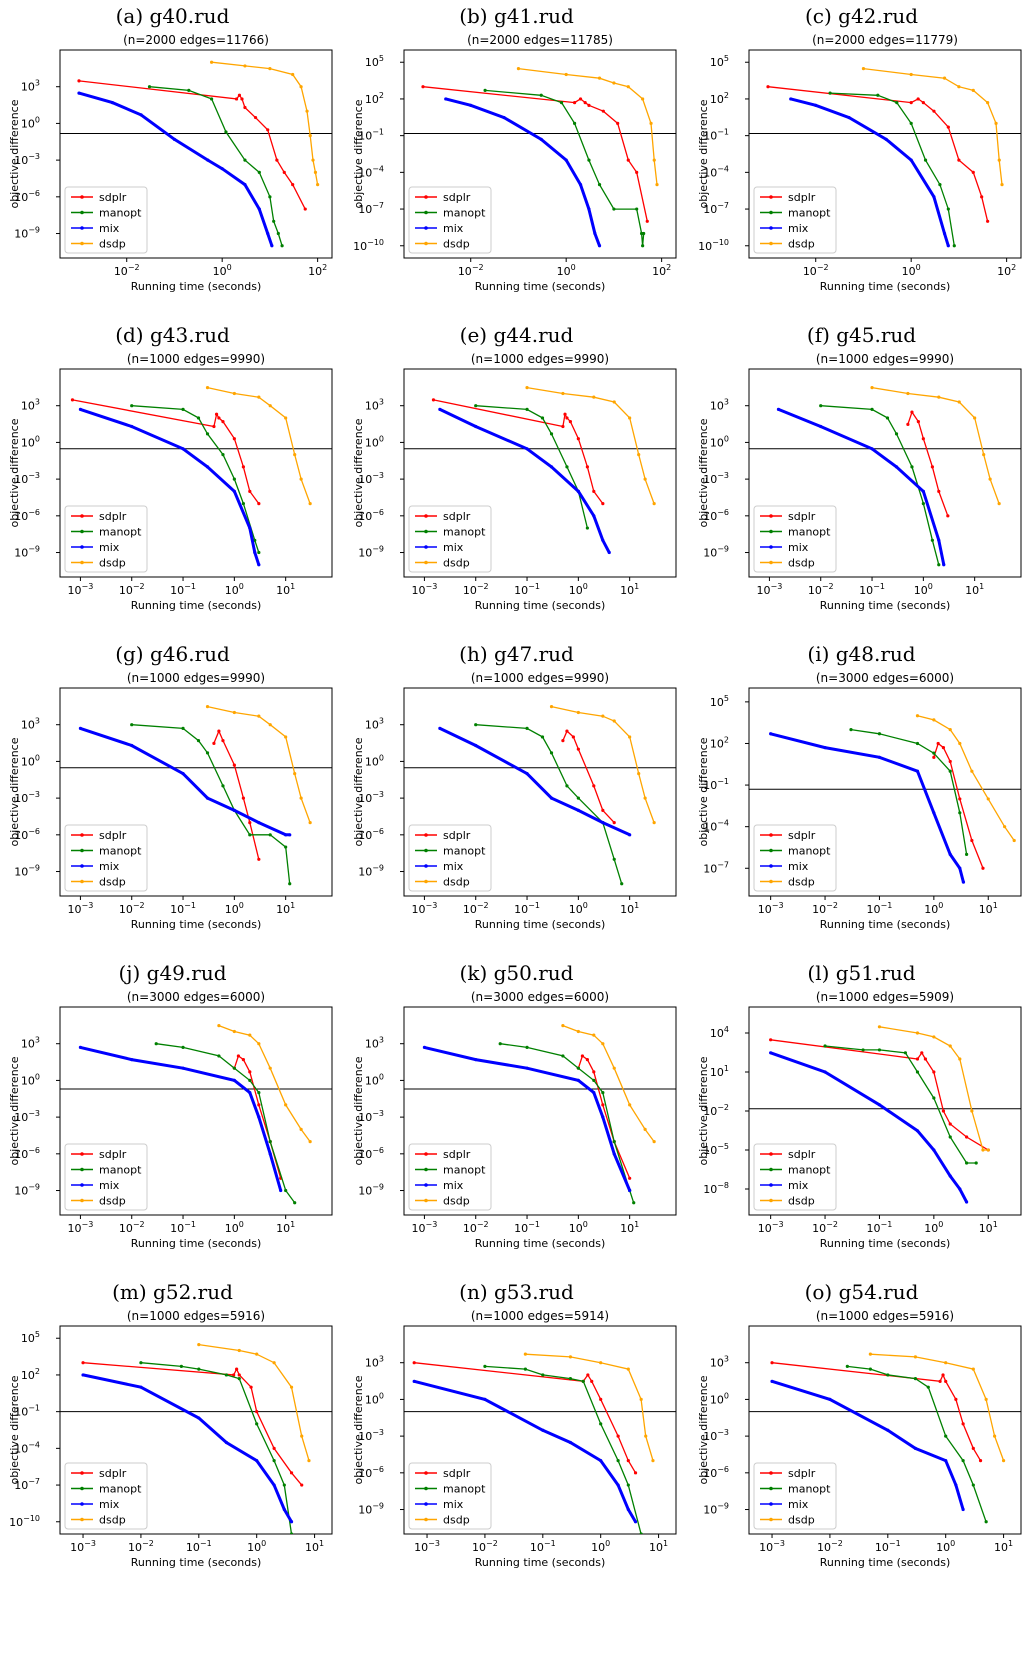  Describe the element at coordinates (516, 335) in the screenshot. I see `chart-caption: (e) g44.rud` at that location.